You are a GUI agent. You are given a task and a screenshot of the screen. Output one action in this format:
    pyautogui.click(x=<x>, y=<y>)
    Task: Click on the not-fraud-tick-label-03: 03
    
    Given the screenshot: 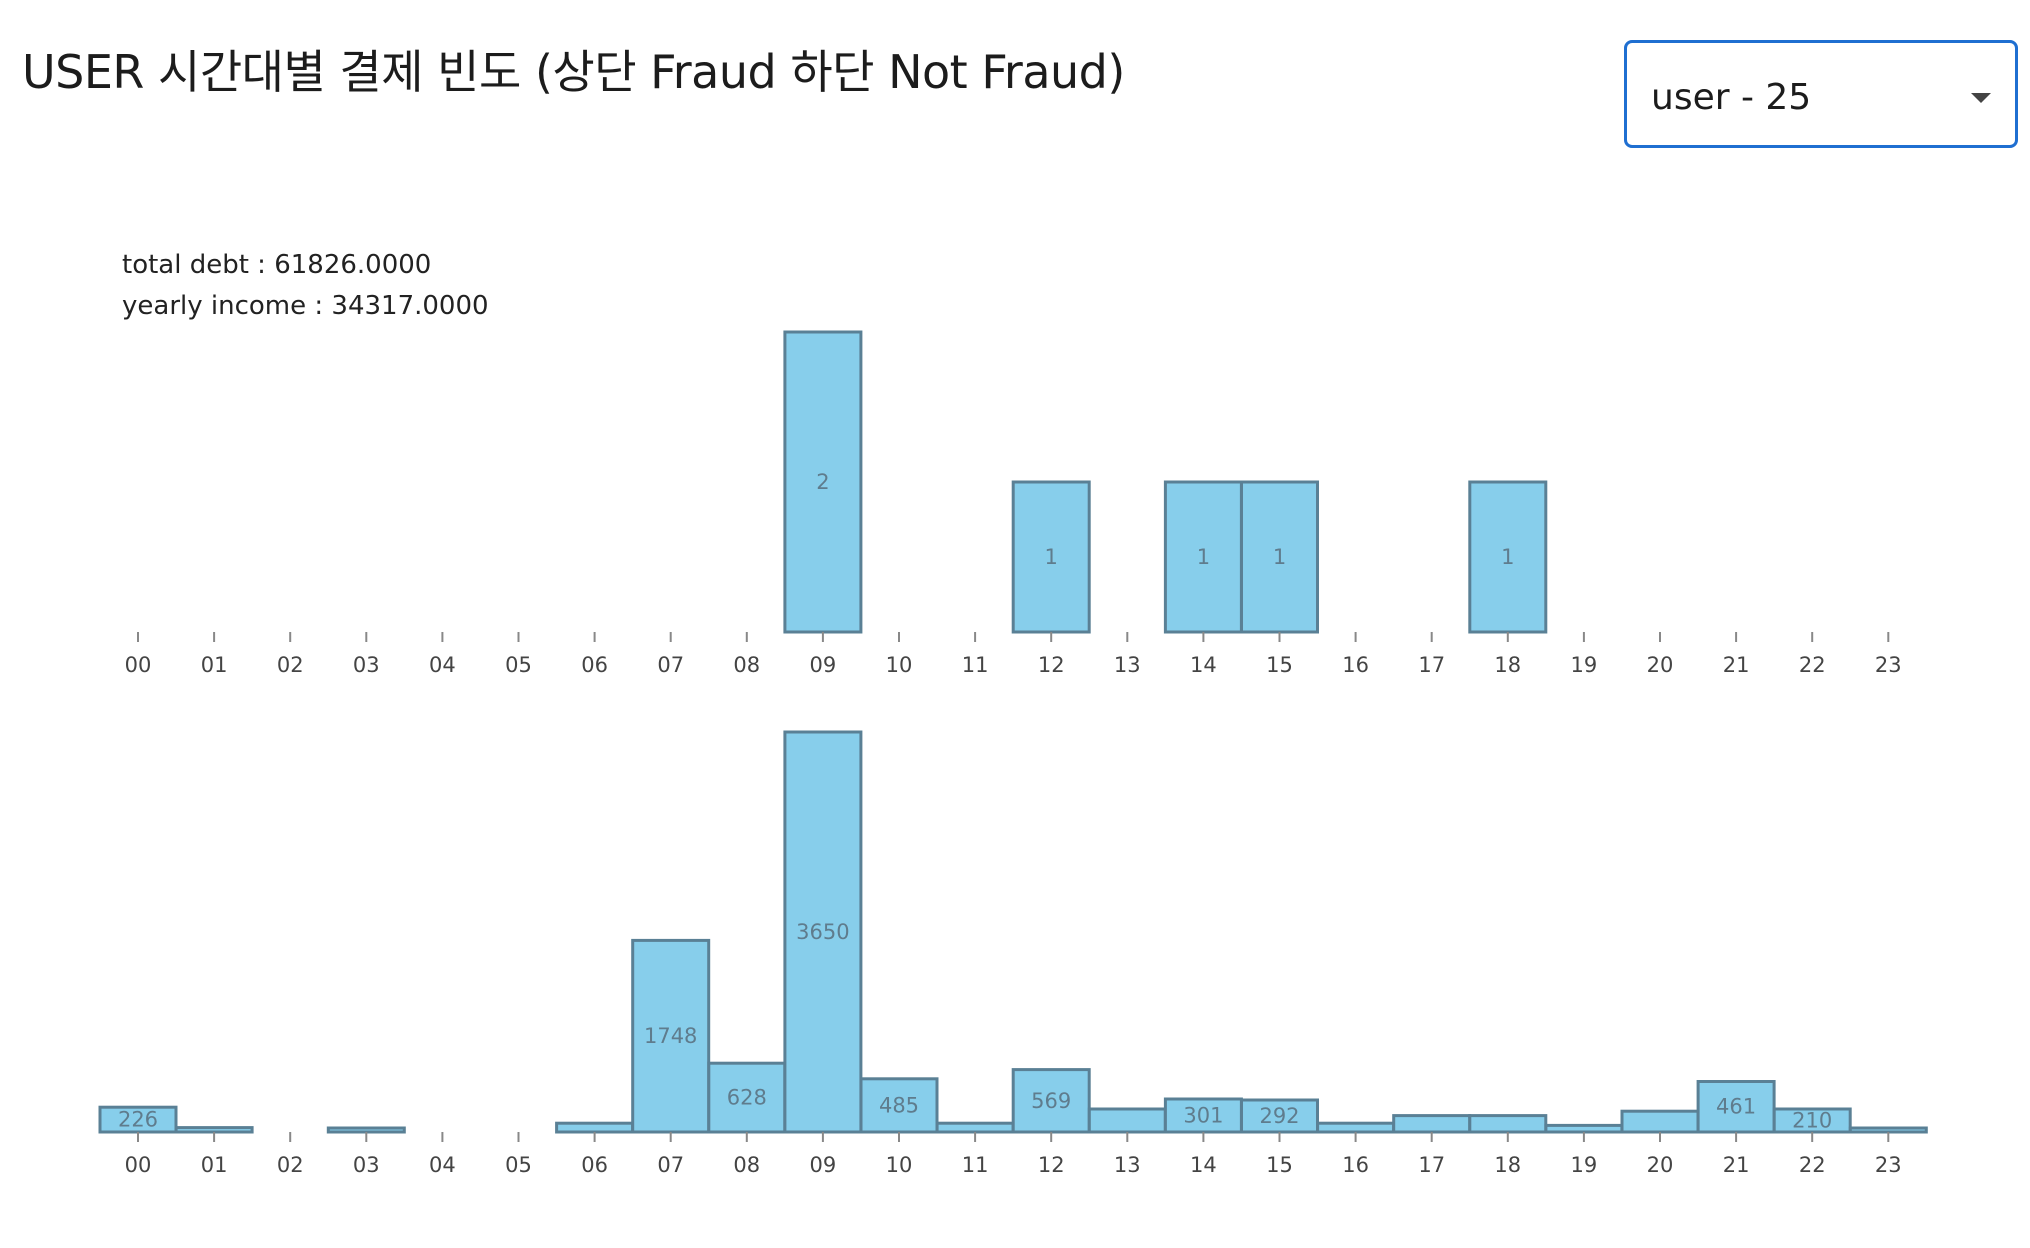 What is the action you would take?
    pyautogui.click(x=366, y=1165)
    